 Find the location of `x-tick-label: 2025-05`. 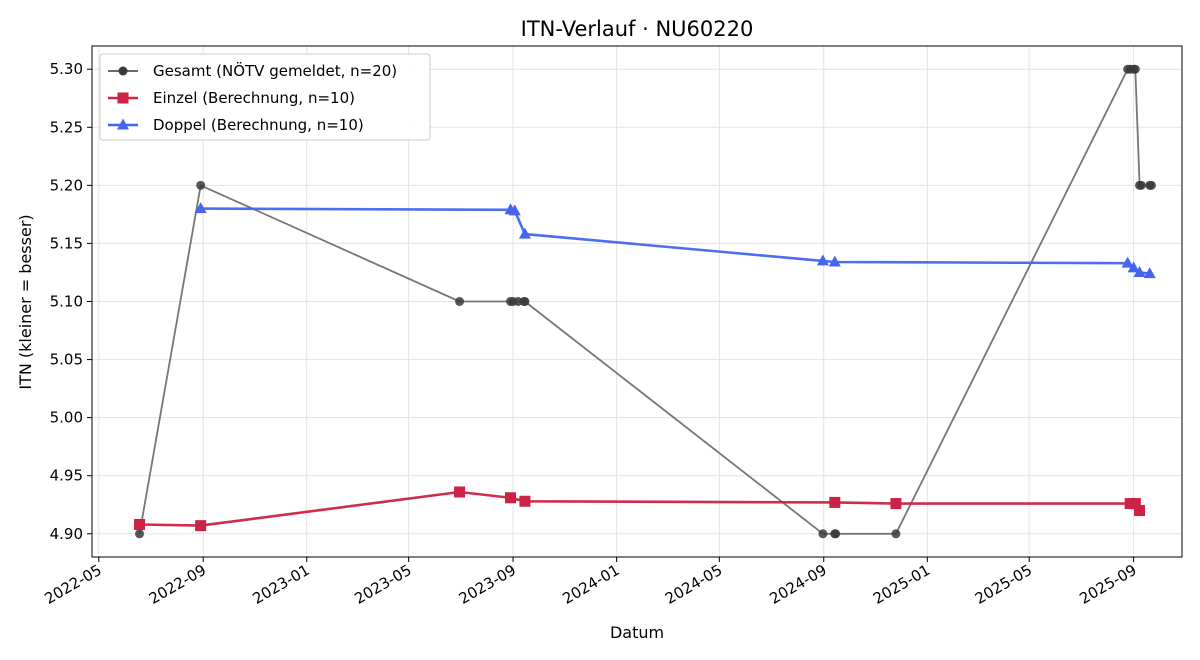

x-tick-label: 2025-05 is located at coordinates (1003, 584).